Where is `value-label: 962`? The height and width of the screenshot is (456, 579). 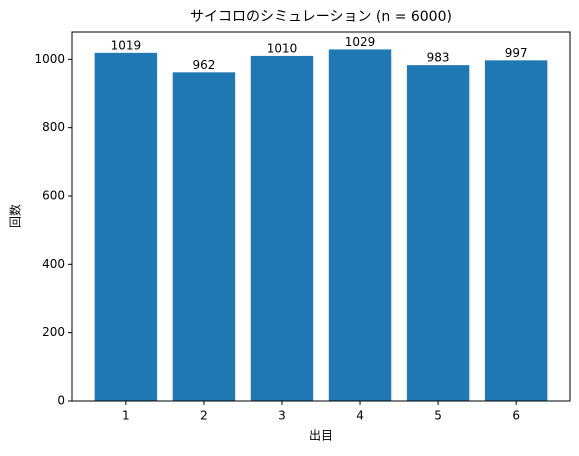
value-label: 962 is located at coordinates (203, 65).